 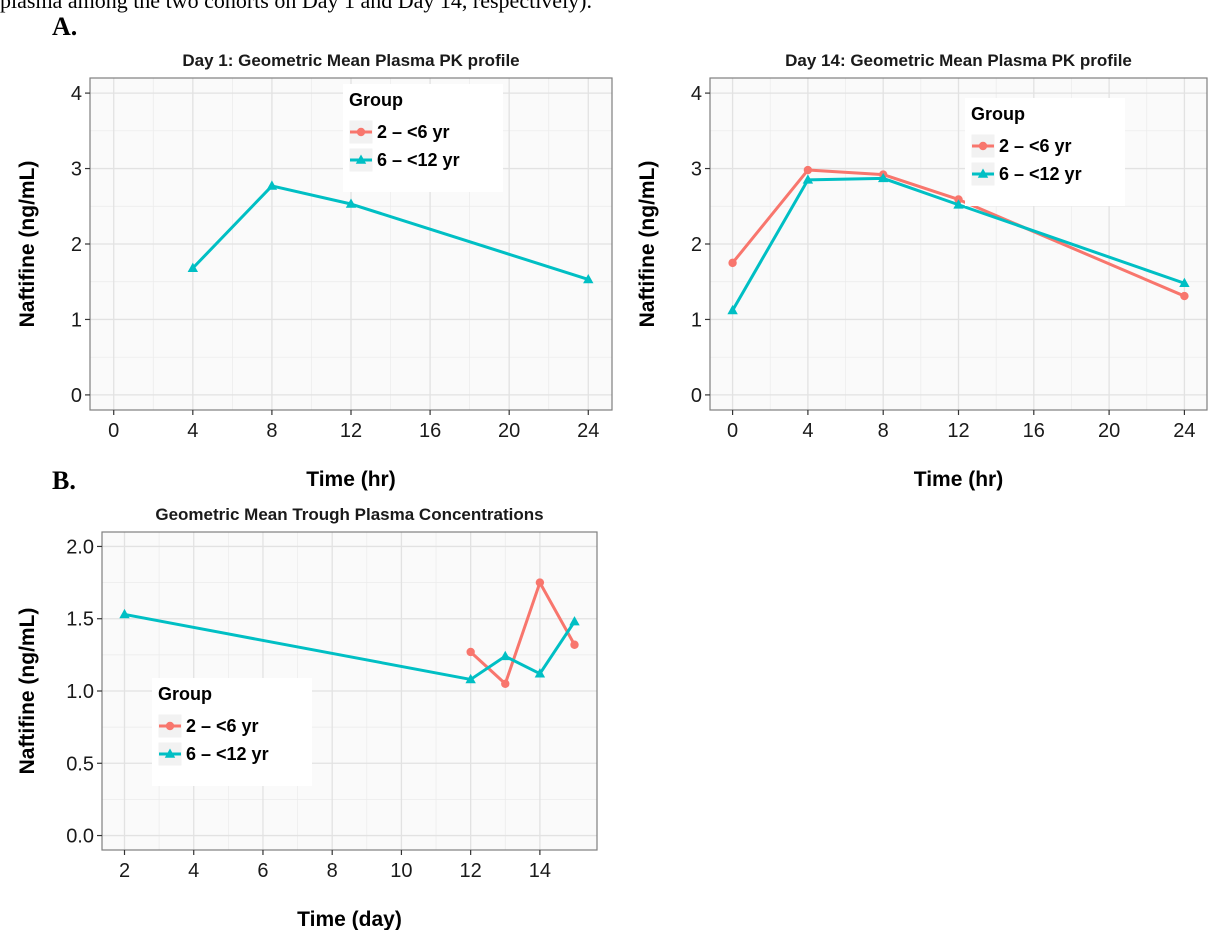 I want to click on x-tick-label: 14, so click(x=540, y=871).